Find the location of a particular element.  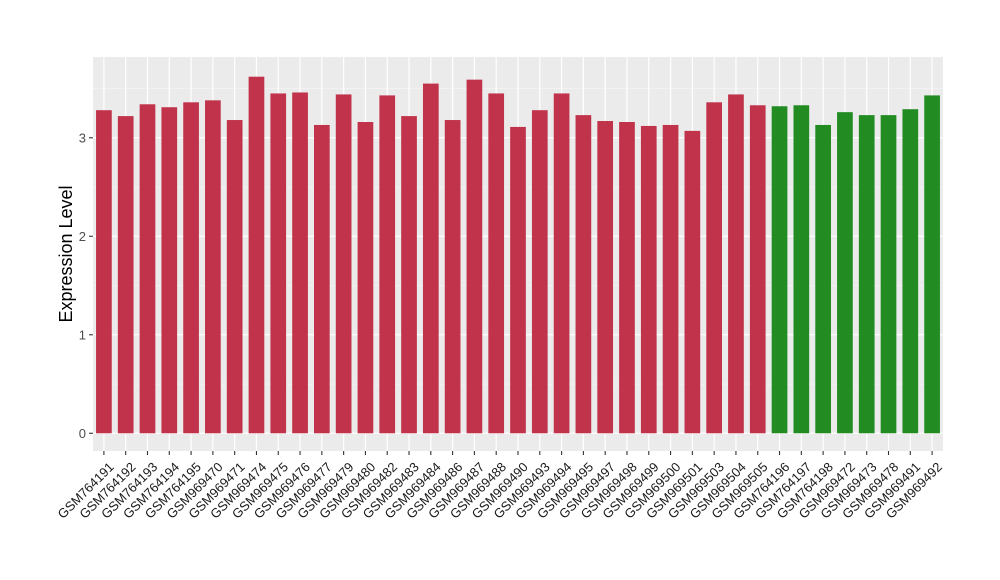

bar-GSM969470 is located at coordinates (213, 267).